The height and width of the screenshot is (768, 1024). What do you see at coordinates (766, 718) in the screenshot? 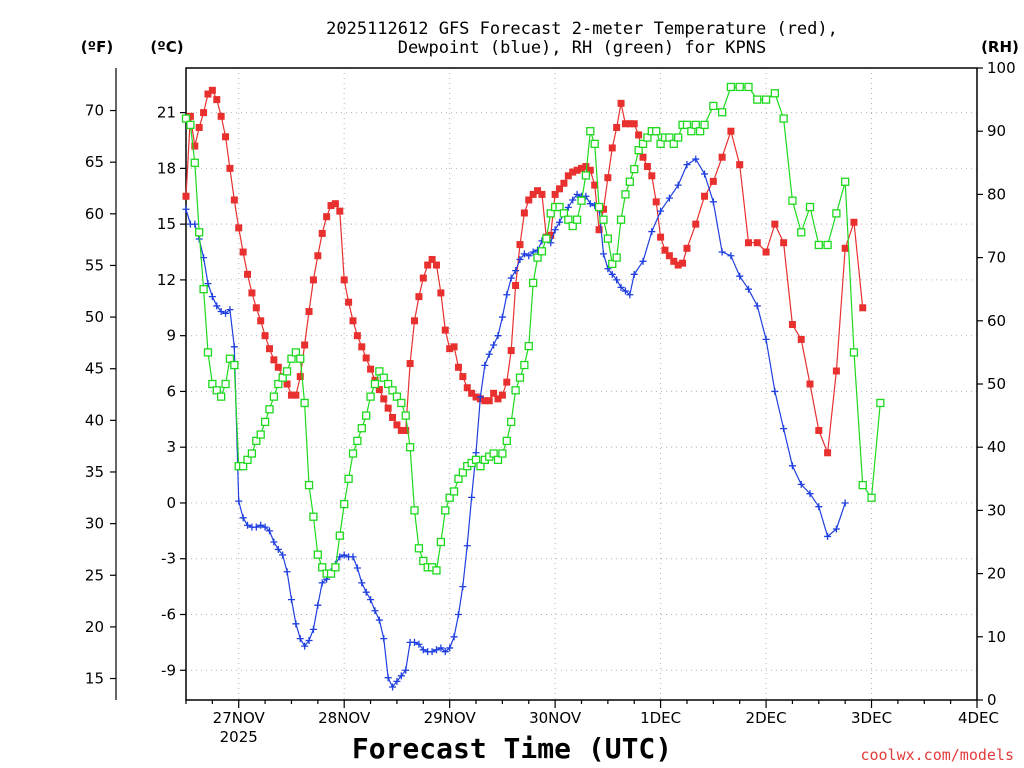
I see `x-tick-label: 2DEC` at bounding box center [766, 718].